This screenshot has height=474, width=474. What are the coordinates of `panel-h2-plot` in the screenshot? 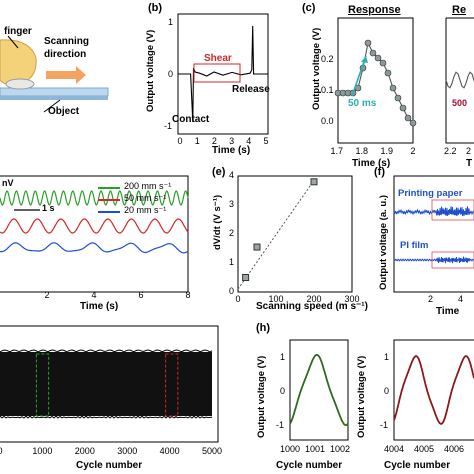 It's located at (433, 390).